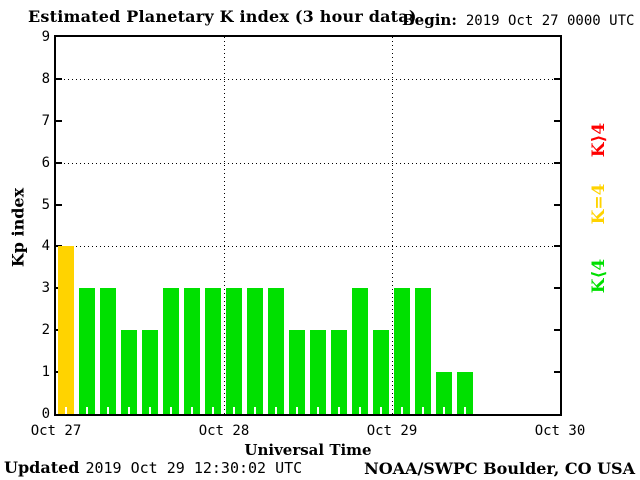 The image size is (640, 480). I want to click on x-tick-label: Oct 27, so click(56, 431).